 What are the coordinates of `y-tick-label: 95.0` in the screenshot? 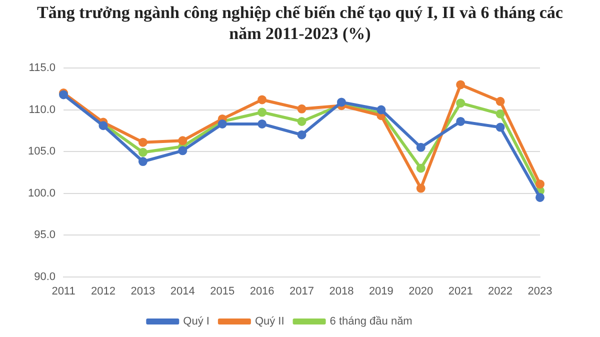 It's located at (45, 235).